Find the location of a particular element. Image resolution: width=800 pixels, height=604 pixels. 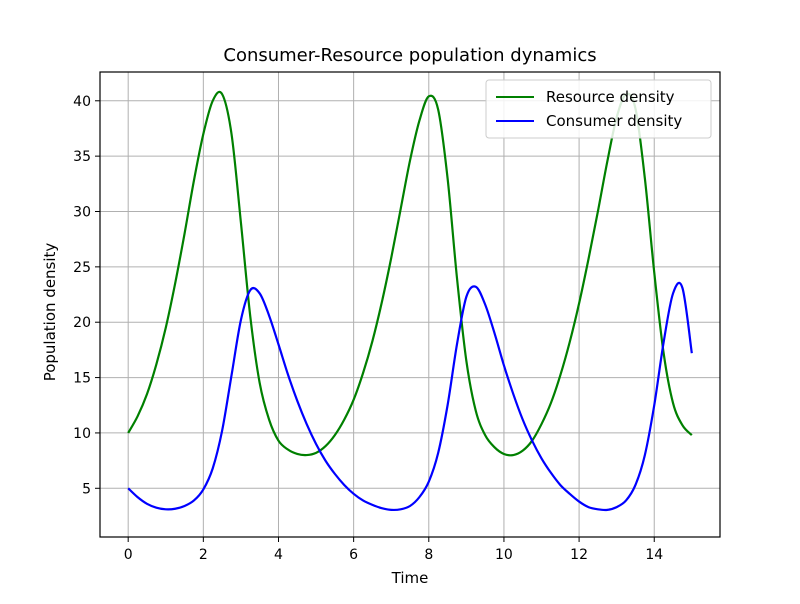

y-tick-label: 40 is located at coordinates (82, 102).